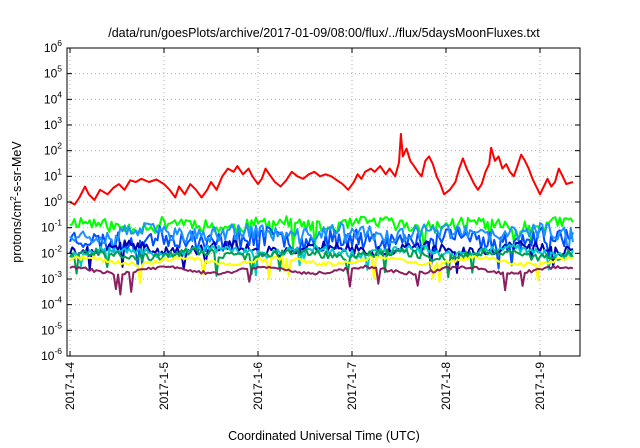 This screenshot has height=448, width=640. I want to click on y-tick-label: 10⁻⁴, so click(51, 303).